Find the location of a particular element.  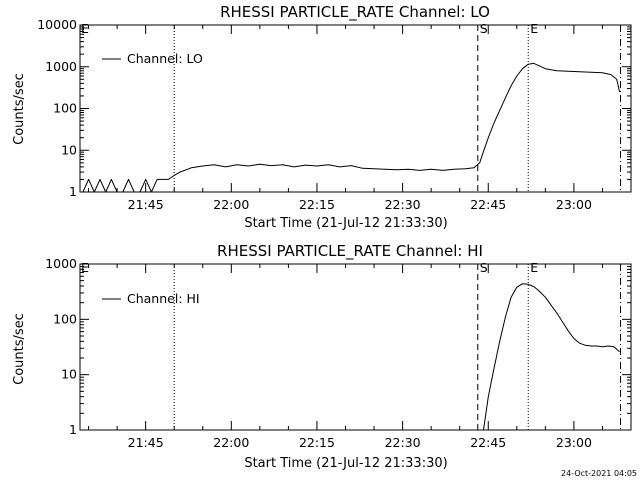

legend: Channel: LO is located at coordinates (152, 58).